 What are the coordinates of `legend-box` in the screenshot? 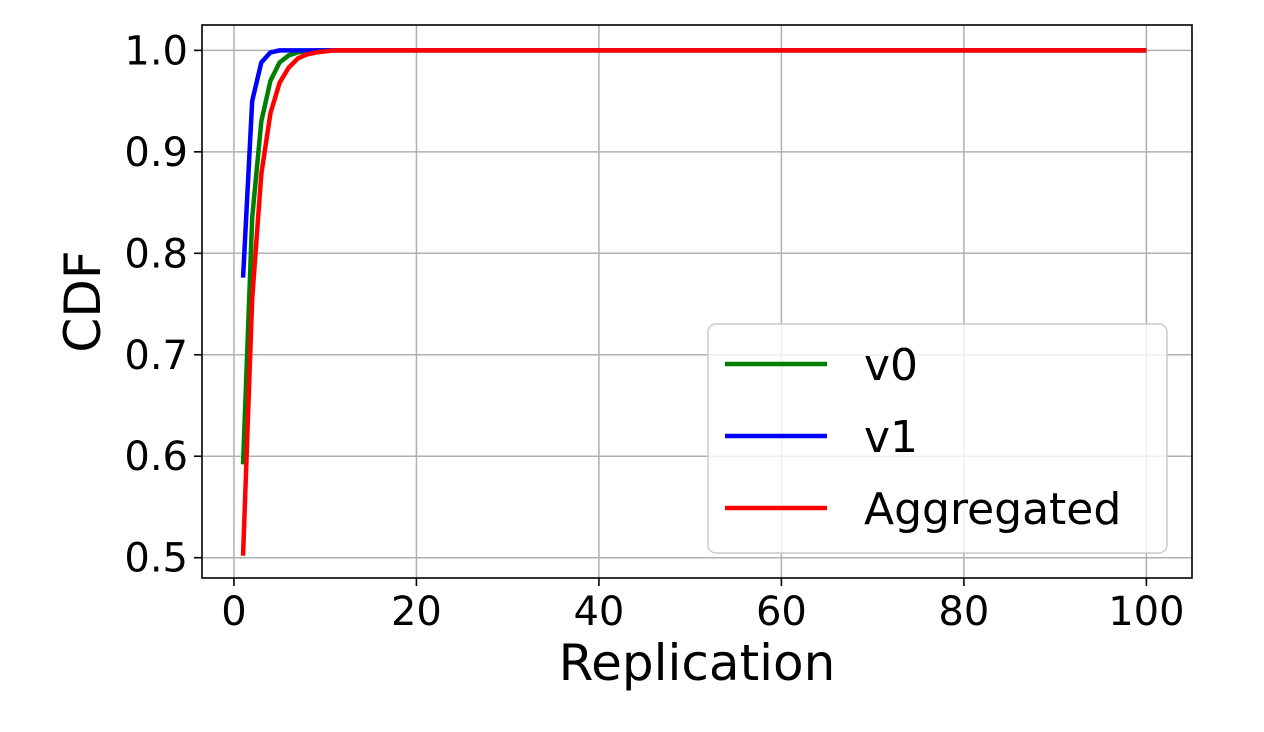 It's located at (937, 438).